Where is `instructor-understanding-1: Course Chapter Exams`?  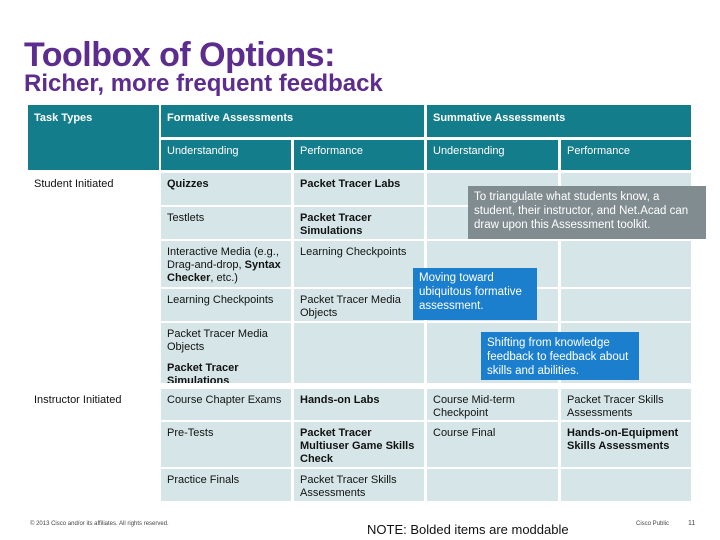 instructor-understanding-1: Course Chapter Exams is located at coordinates (226, 404).